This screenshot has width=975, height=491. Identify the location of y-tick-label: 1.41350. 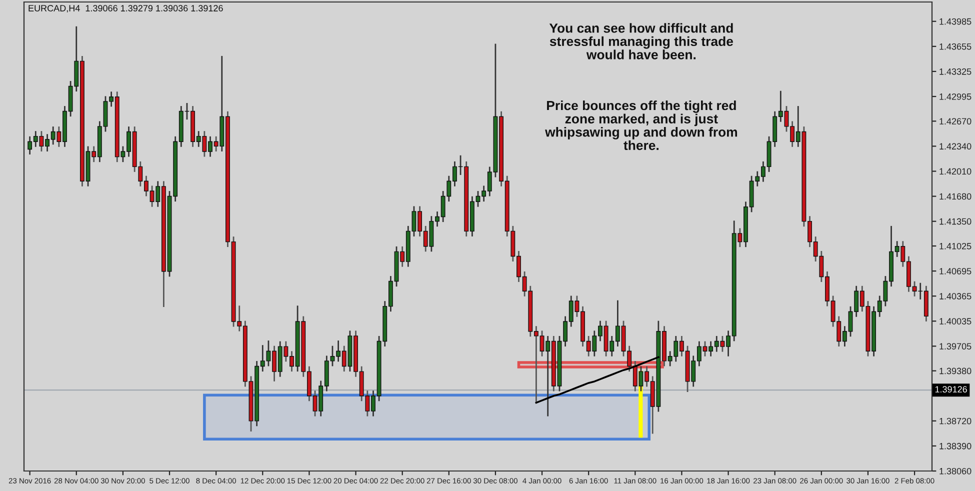
(956, 221).